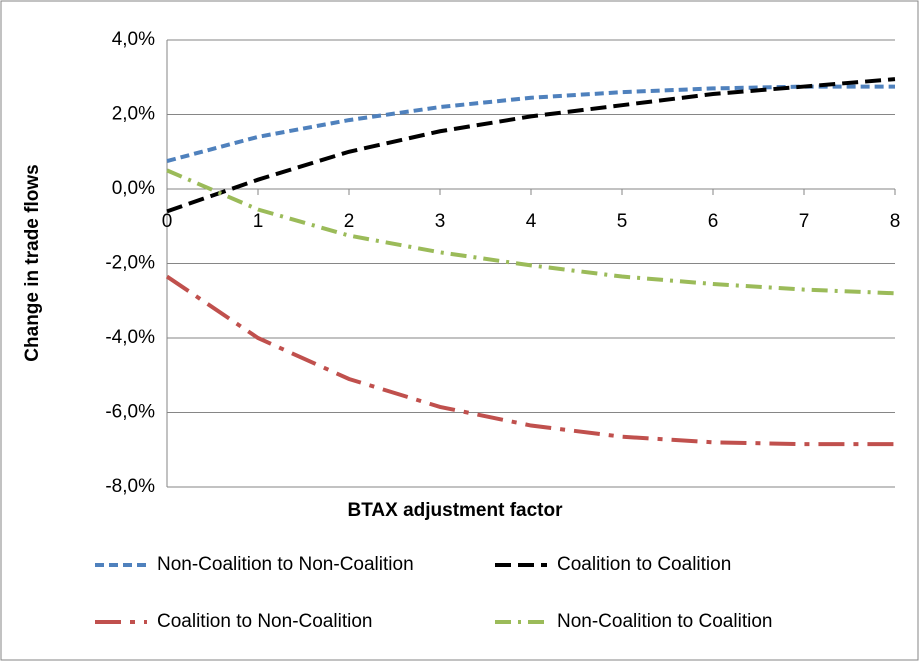  I want to click on legend-label: Non-Coalition to Non-Coalition, so click(285, 564).